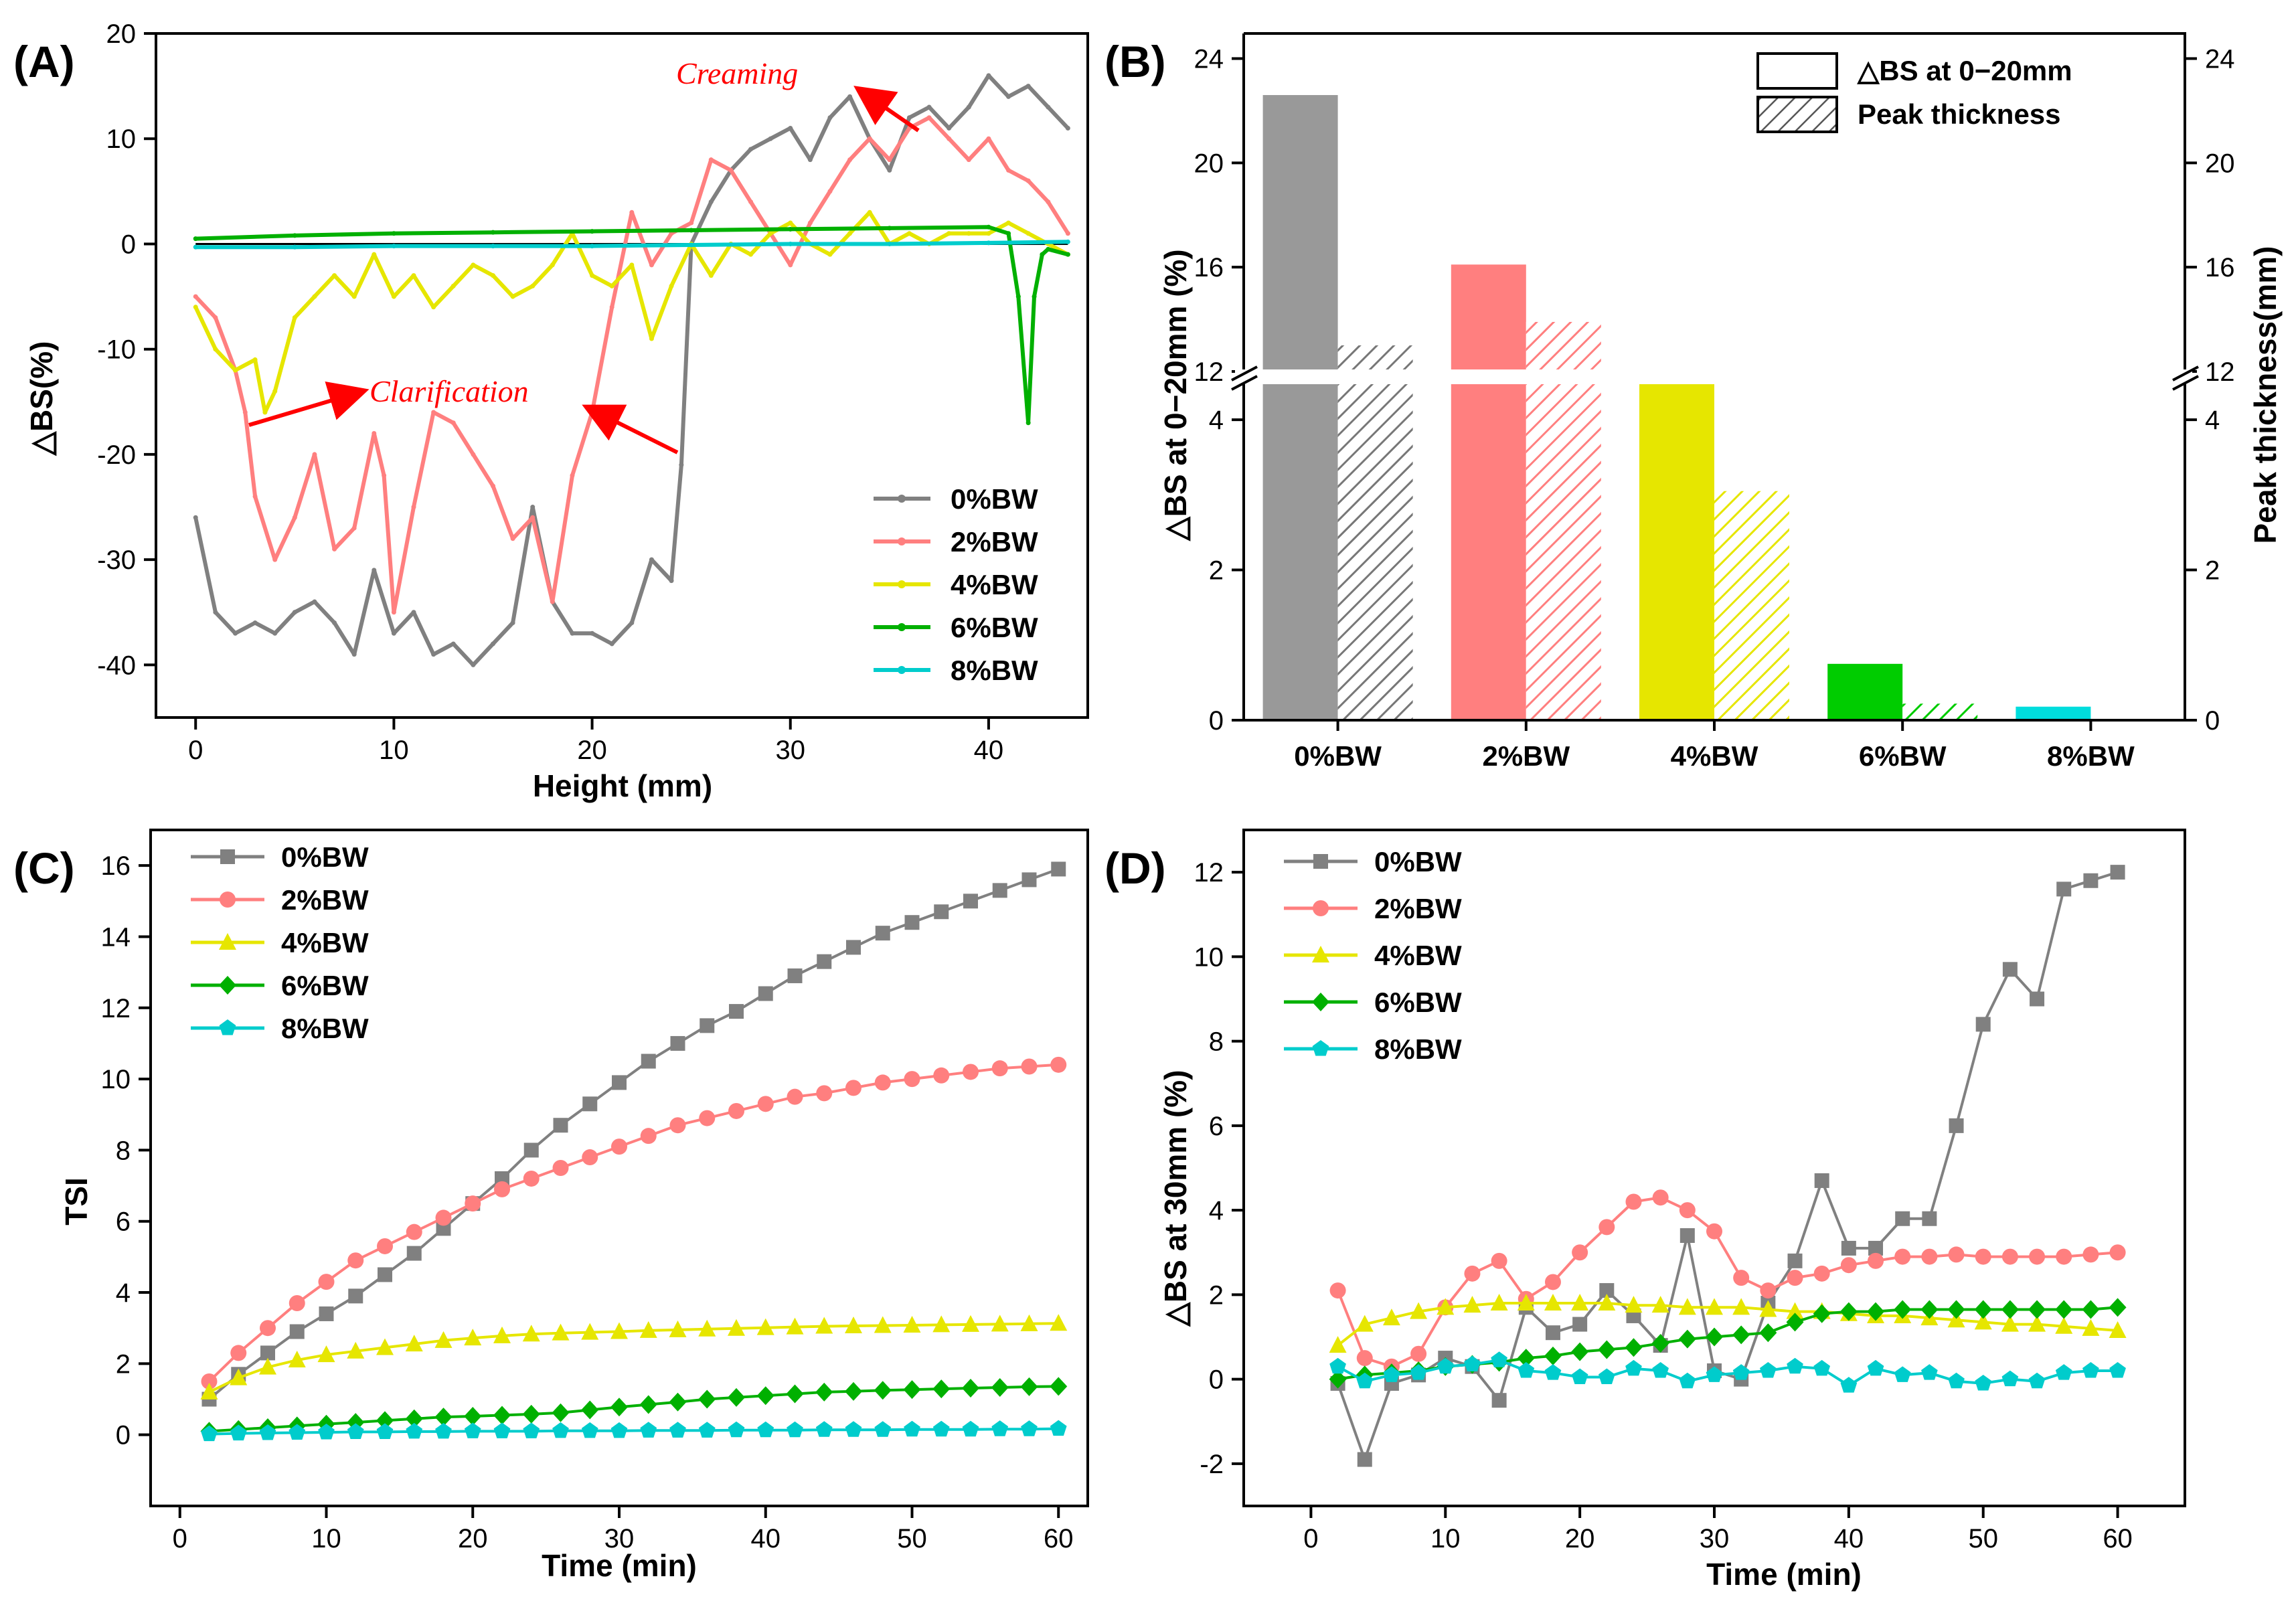 Image resolution: width=2296 pixels, height=1603 pixels. Describe the element at coordinates (2220, 267) in the screenshot. I see `panel-b-right-tick-label: 16` at that location.